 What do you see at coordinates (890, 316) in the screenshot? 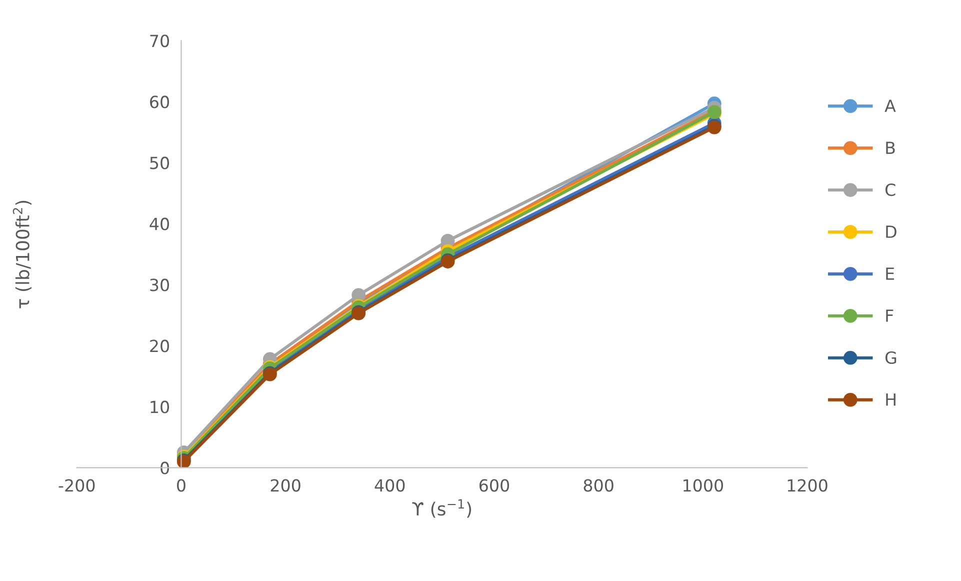
I see `legend-label: F` at bounding box center [890, 316].